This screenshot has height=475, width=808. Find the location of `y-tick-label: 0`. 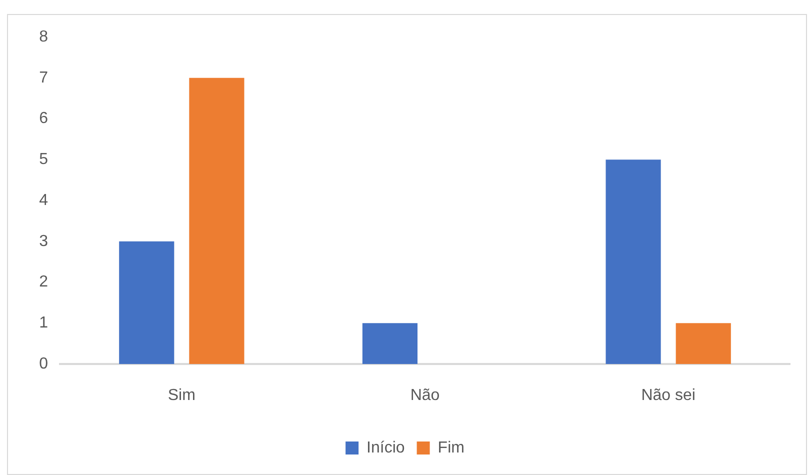

y-tick-label: 0 is located at coordinates (43, 363).